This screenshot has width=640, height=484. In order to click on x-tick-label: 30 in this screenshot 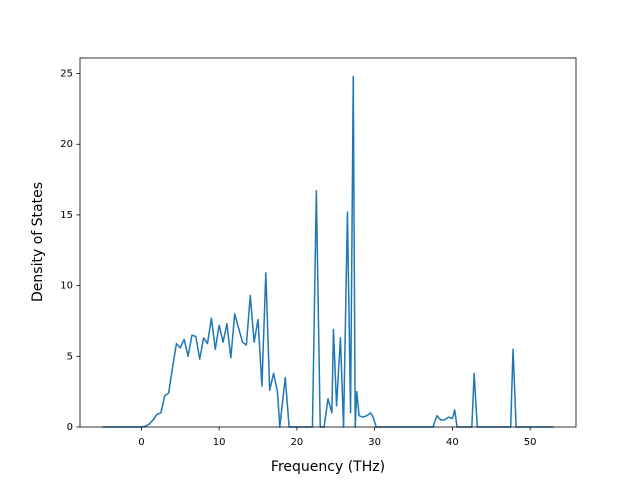, I will do `click(374, 442)`.